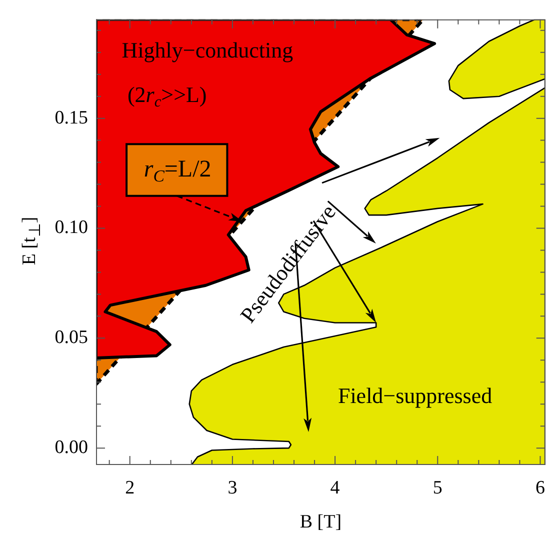 This screenshot has height=538, width=557. Describe the element at coordinates (71, 337) in the screenshot. I see `y-tick-label: 0.05` at that location.